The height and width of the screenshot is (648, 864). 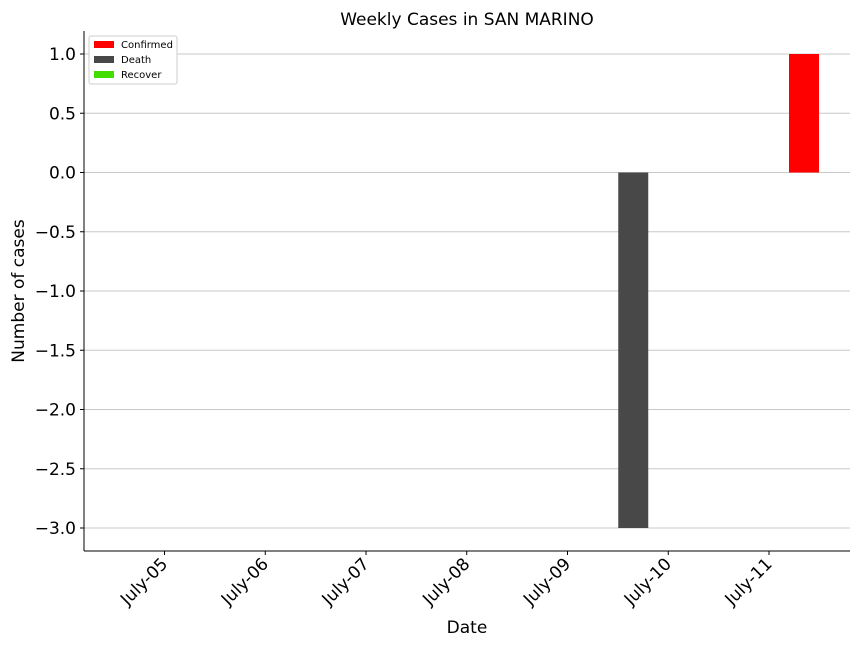 I want to click on y-tick-label: −3.0, so click(x=55, y=529).